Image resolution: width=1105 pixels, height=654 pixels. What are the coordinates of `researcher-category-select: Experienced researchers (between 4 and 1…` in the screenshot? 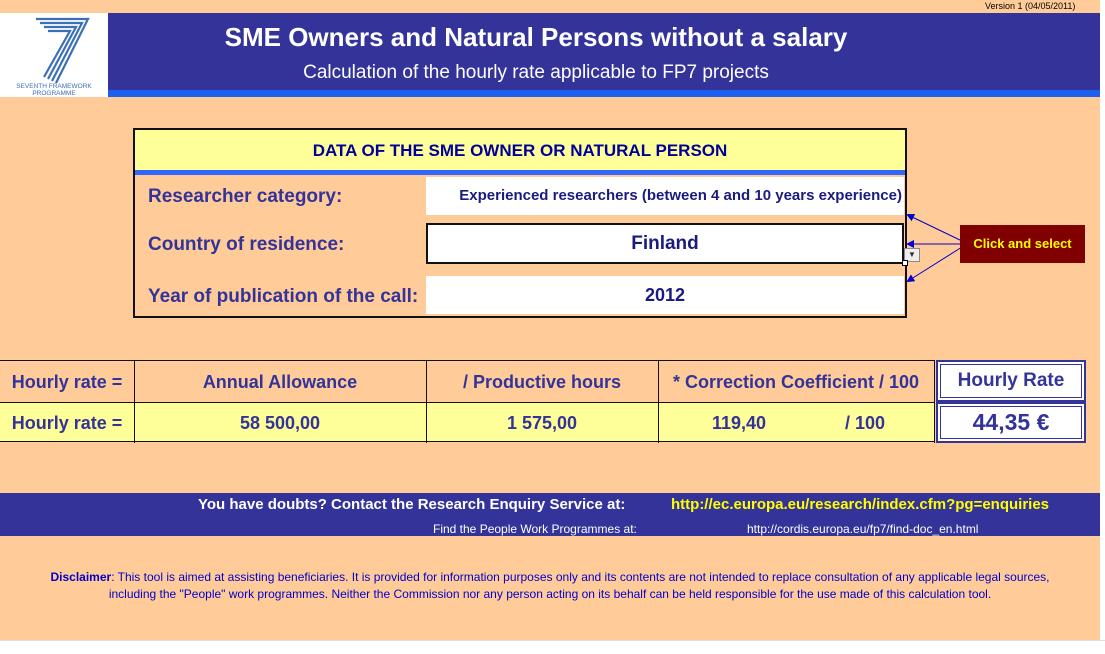 It's located at (665, 196).